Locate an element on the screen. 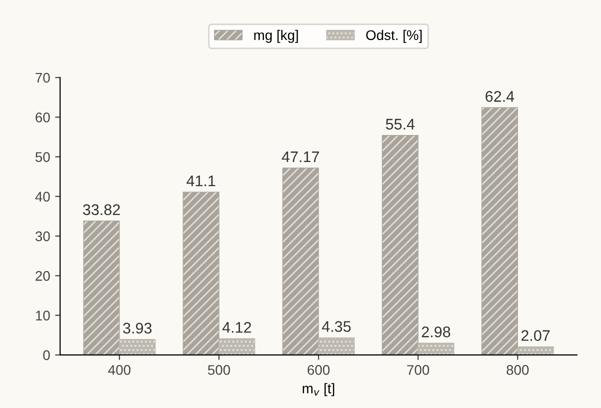  data-label: 33.82 is located at coordinates (101, 210).